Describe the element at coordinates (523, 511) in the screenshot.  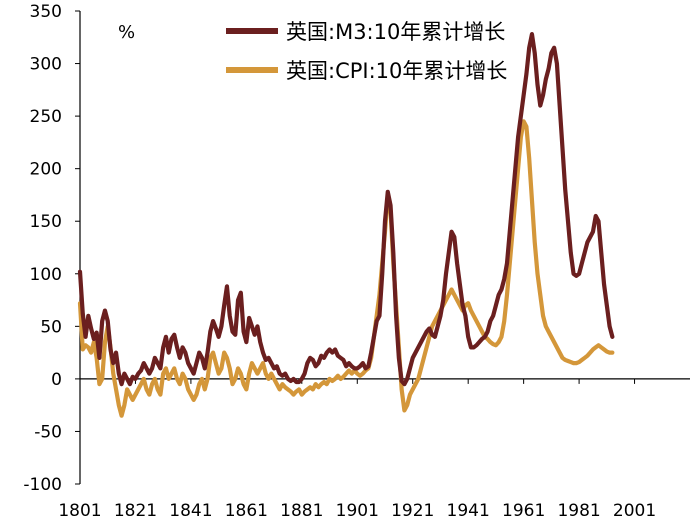
I see `x-tick-label: 1961` at that location.